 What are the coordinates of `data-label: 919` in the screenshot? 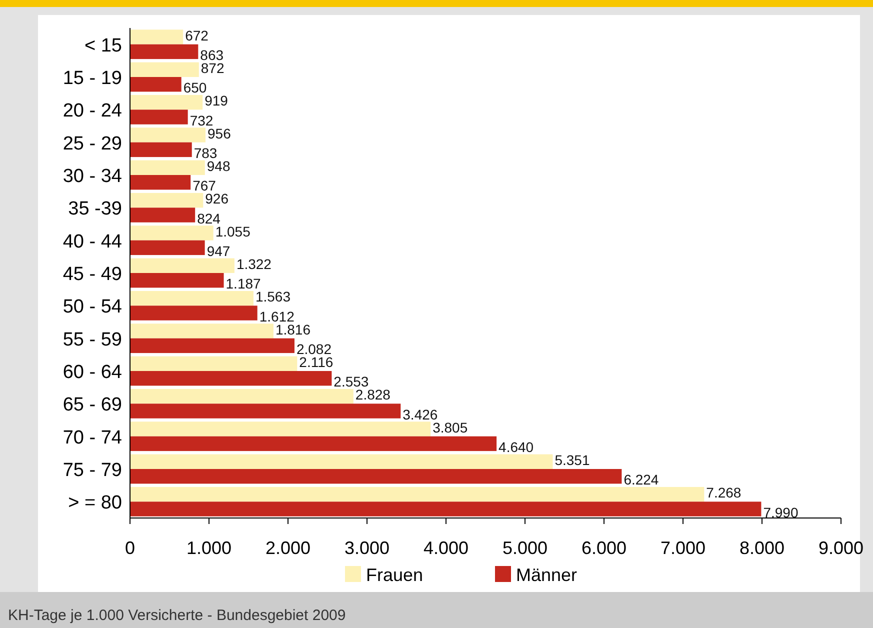 It's located at (216, 100).